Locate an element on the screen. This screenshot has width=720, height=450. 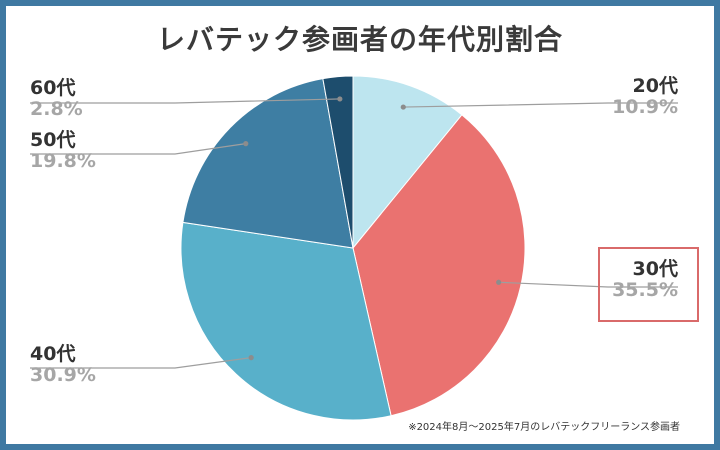
leader-line-30s is located at coordinates (588, 284).